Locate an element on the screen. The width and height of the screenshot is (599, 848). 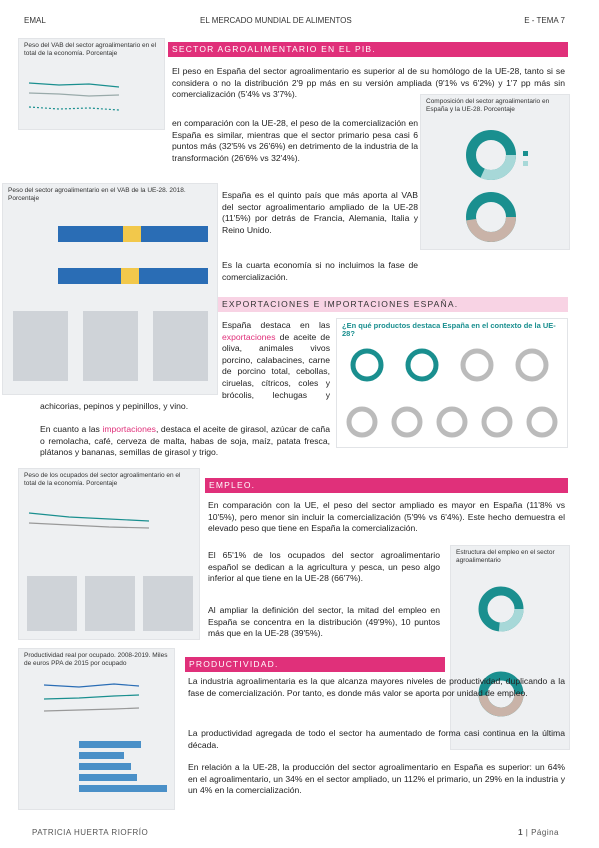
highlight: exportaciones is located at coordinates (249, 336).